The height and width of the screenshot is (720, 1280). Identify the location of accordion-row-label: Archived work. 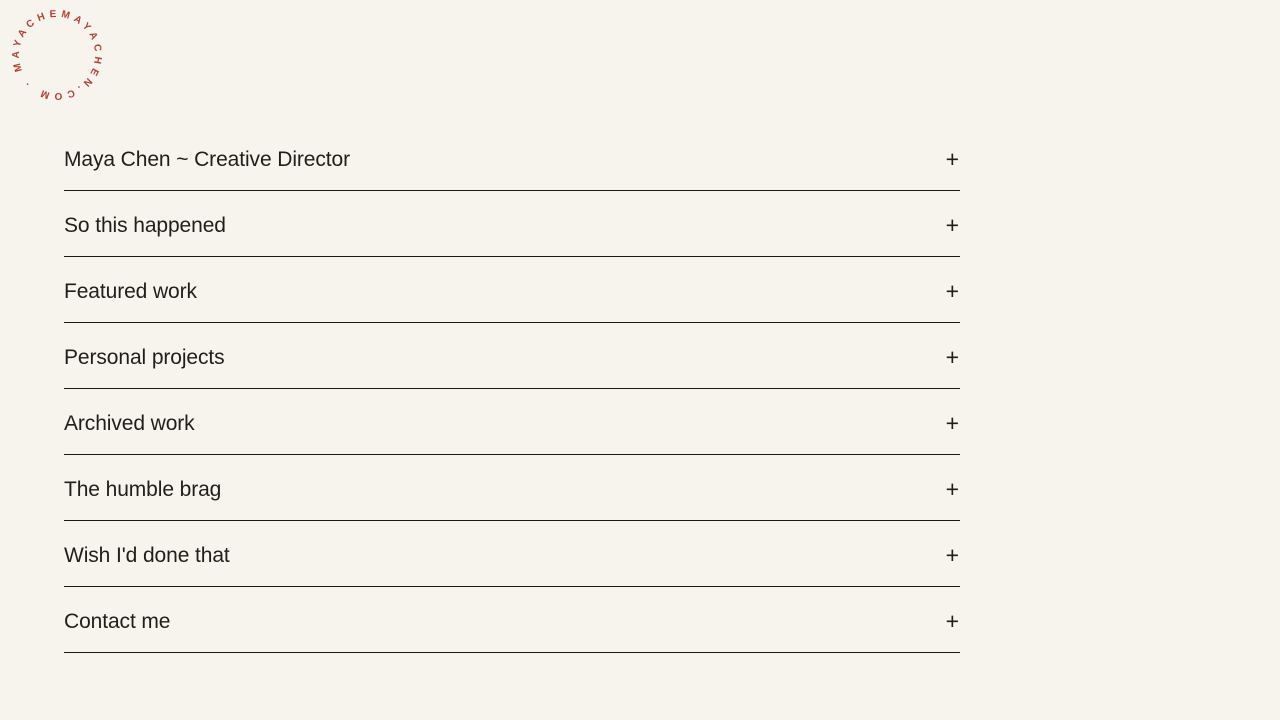
(129, 423).